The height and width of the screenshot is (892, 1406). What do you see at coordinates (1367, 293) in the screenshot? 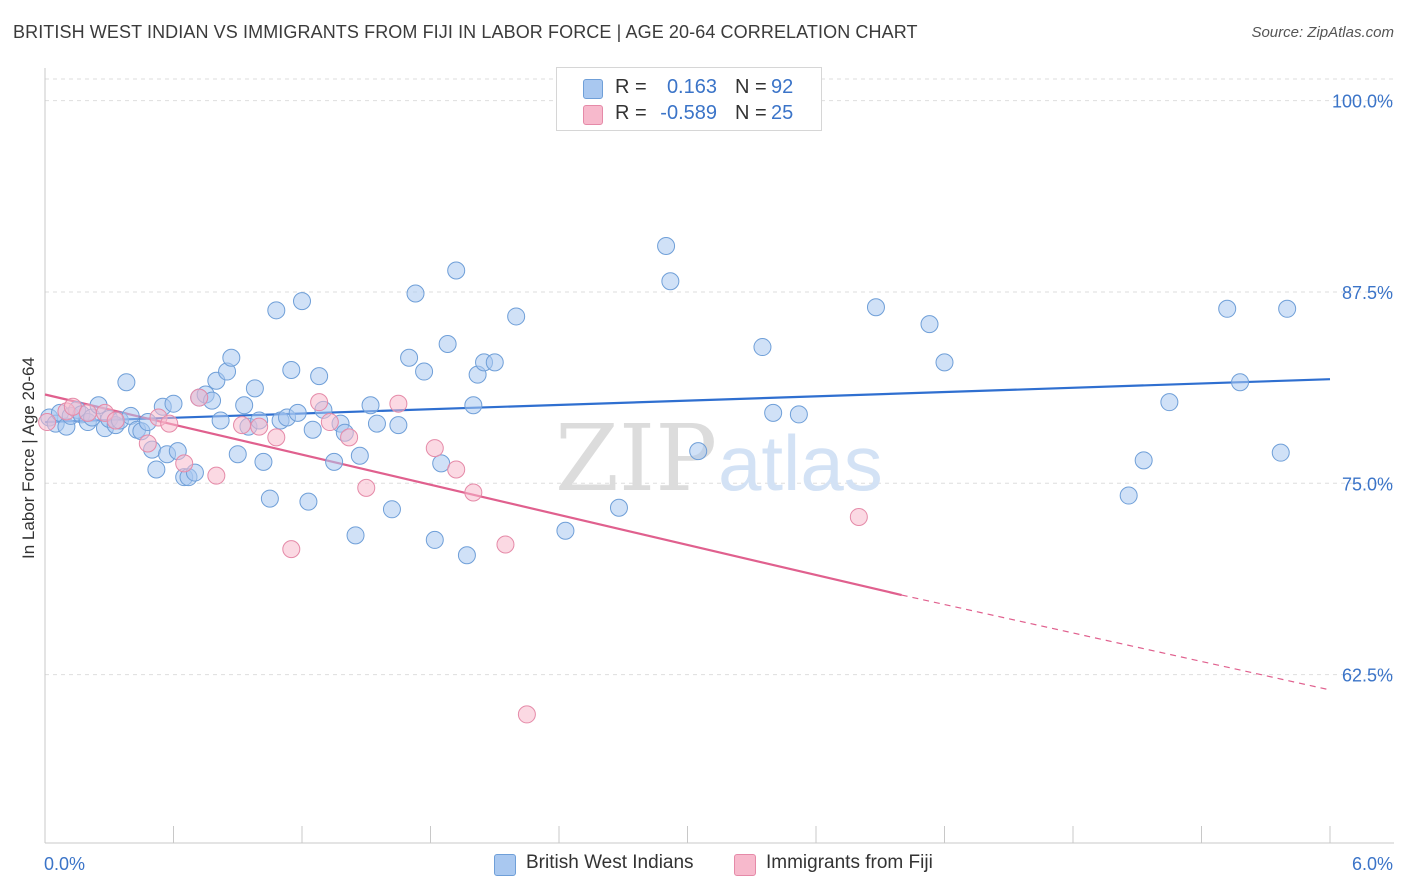
I see `y-tick-label: 87.5%` at bounding box center [1367, 293].